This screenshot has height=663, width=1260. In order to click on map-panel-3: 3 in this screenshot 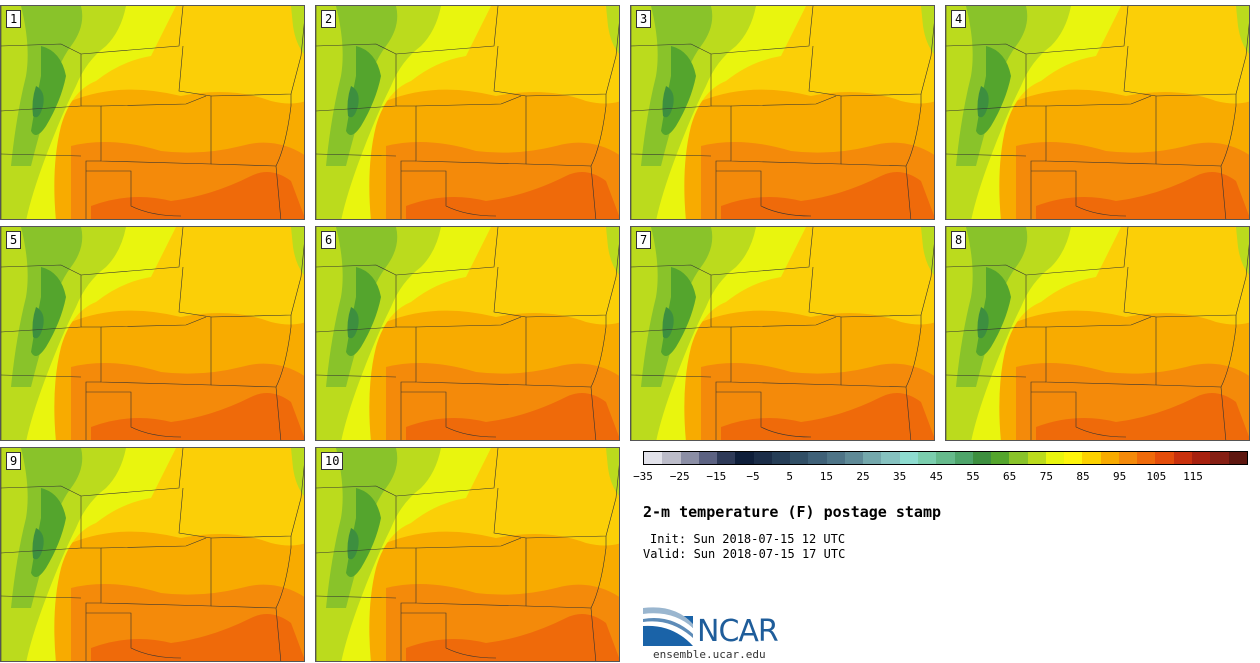, I will do `click(782, 112)`.